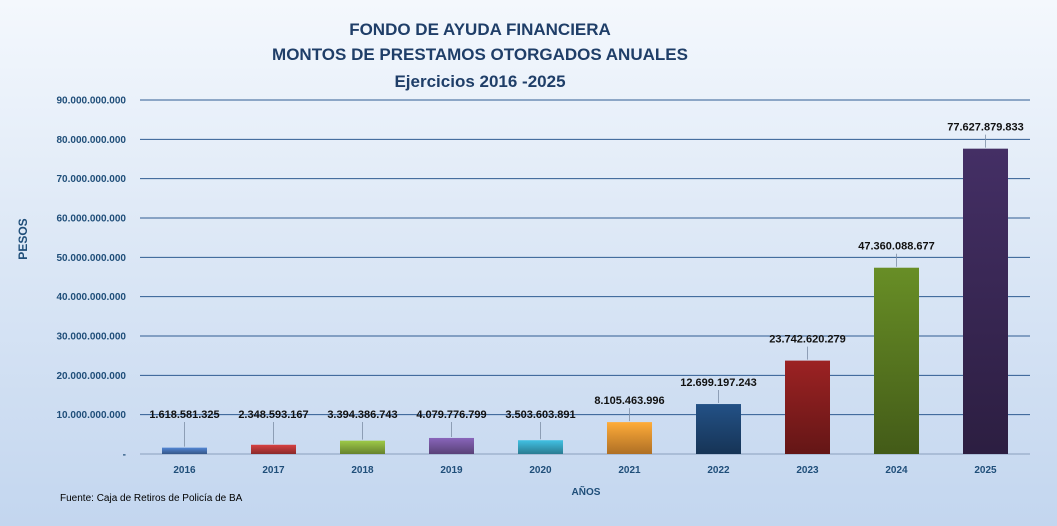 The image size is (1057, 526). Describe the element at coordinates (896, 247) in the screenshot. I see `data-label-2024: 47.360.088.677` at that location.